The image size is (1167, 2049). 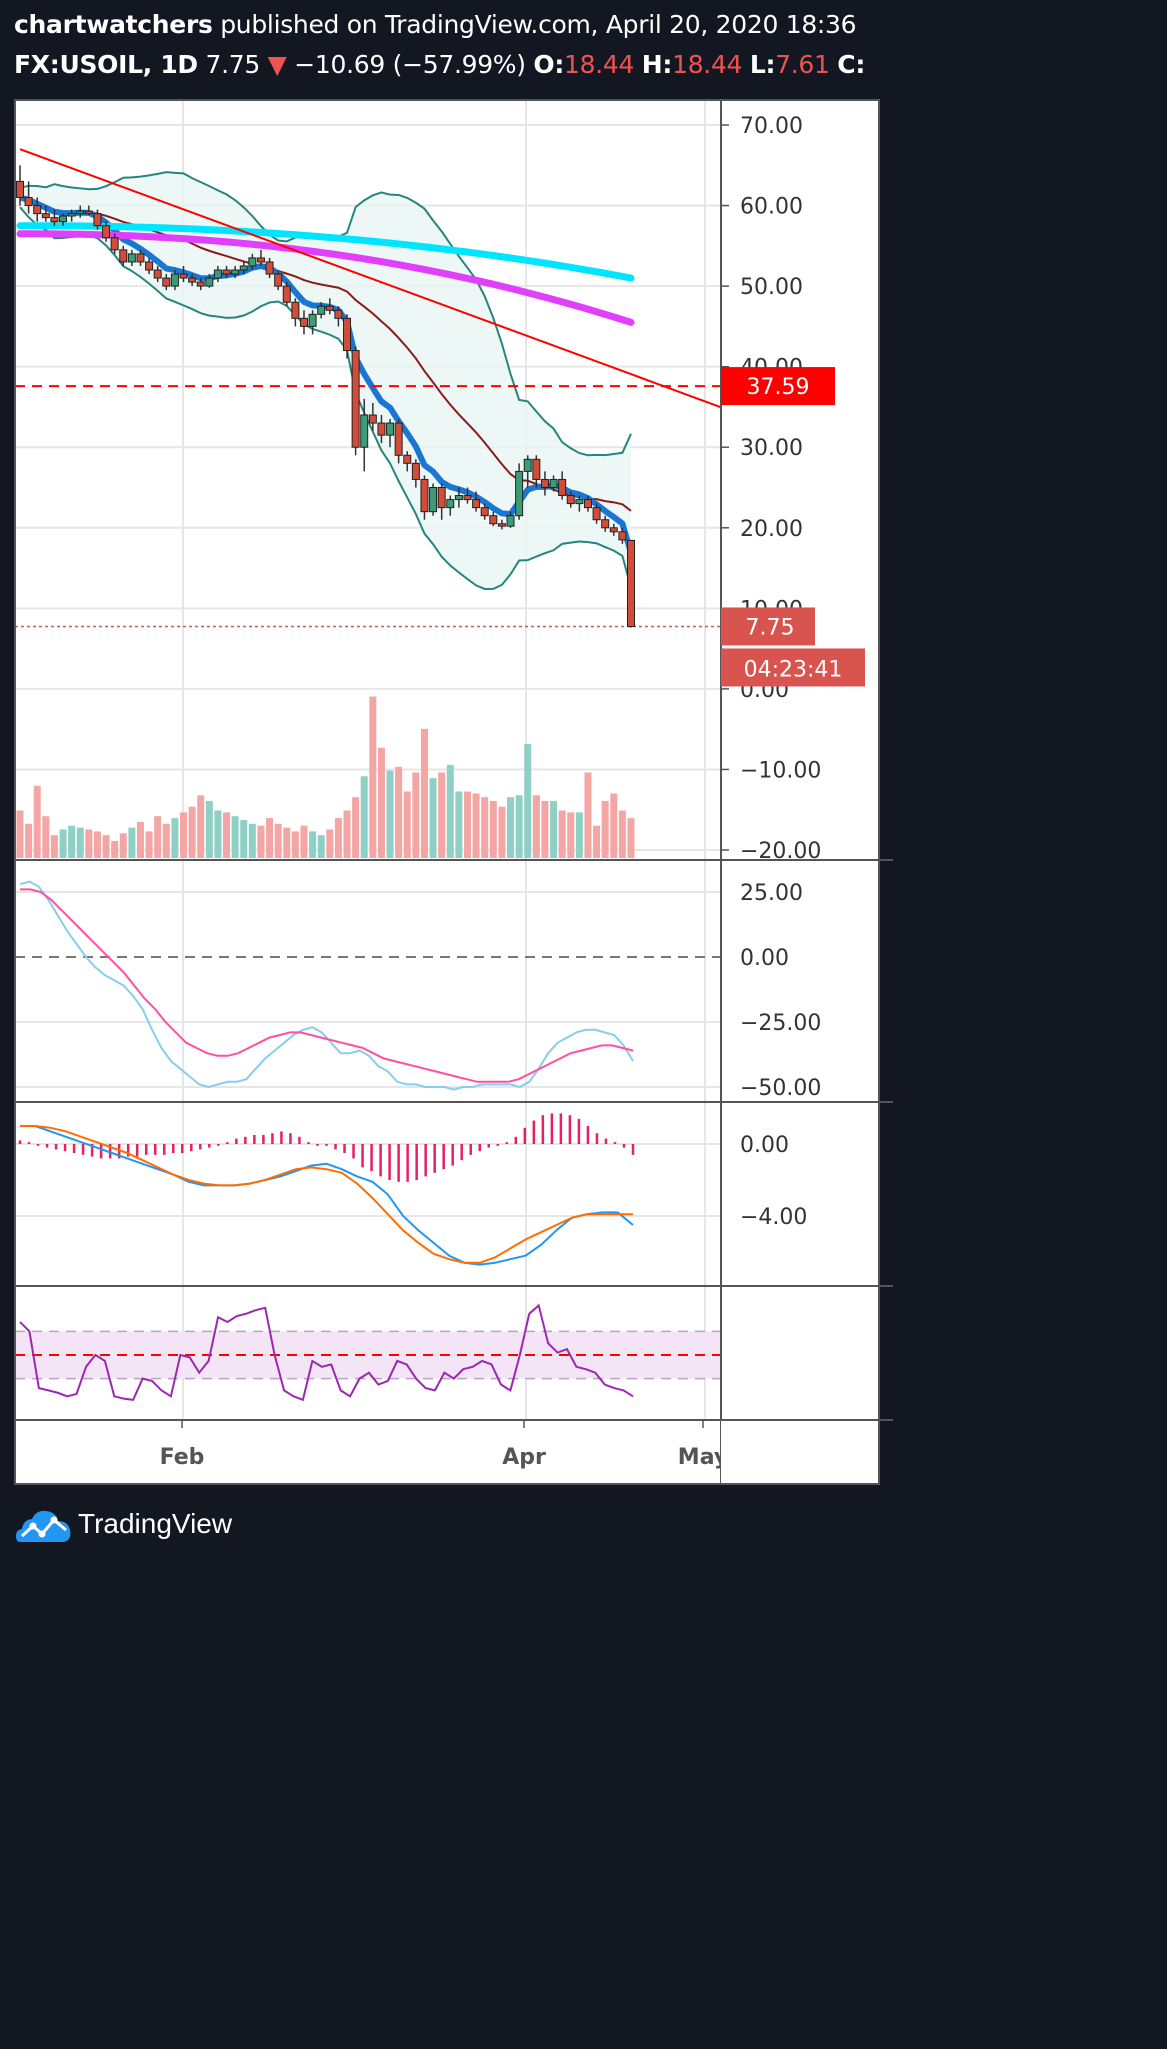 I want to click on macd-tick-label: 0.00, so click(x=764, y=1145).